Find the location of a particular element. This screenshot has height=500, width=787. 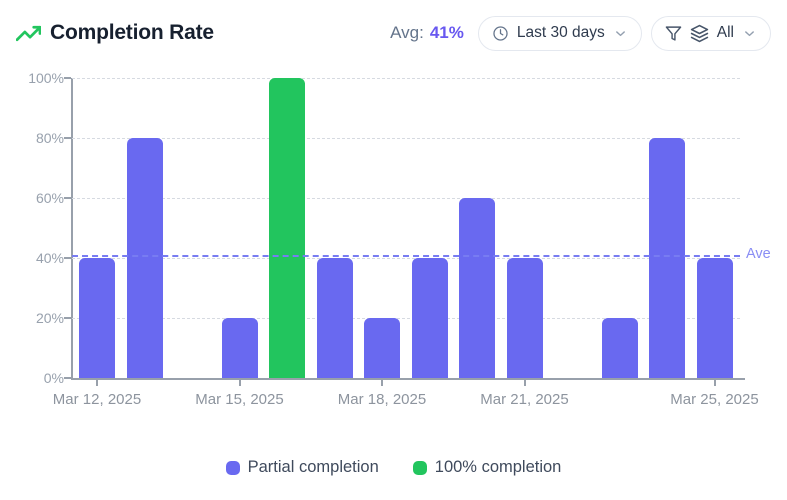

bar-mar-13-2025 is located at coordinates (144, 258).